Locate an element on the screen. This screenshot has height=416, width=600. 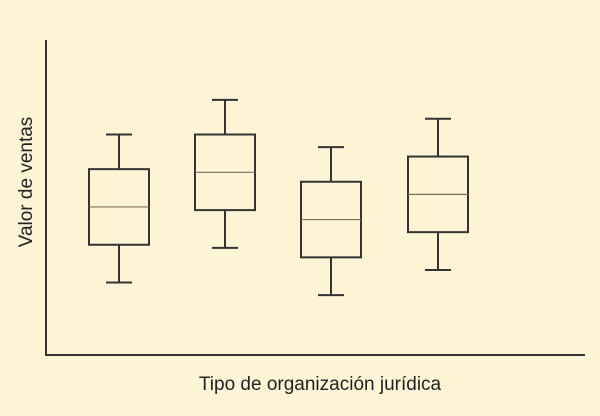
y-axis-label: Valor de ventas is located at coordinates (26, 182).